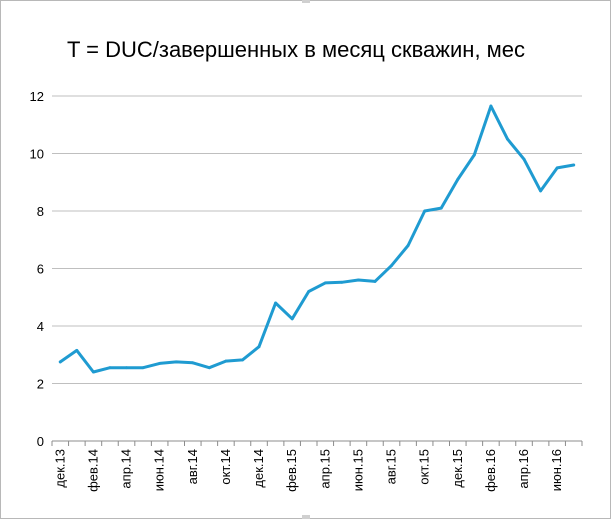 The height and width of the screenshot is (519, 611). Describe the element at coordinates (225, 467) in the screenshot. I see `x-tick-label: окт.14` at that location.